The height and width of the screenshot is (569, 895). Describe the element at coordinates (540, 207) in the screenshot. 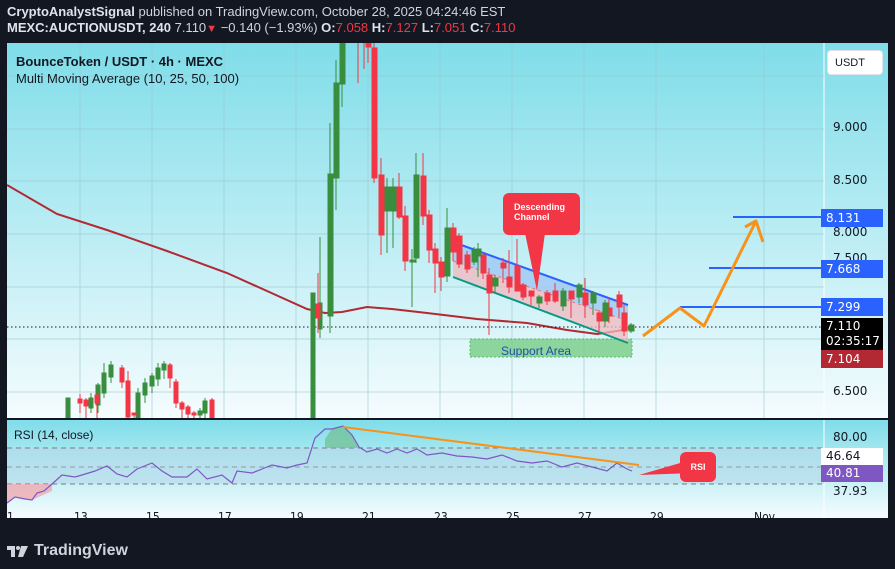

I see `callout-line: Descending` at that location.